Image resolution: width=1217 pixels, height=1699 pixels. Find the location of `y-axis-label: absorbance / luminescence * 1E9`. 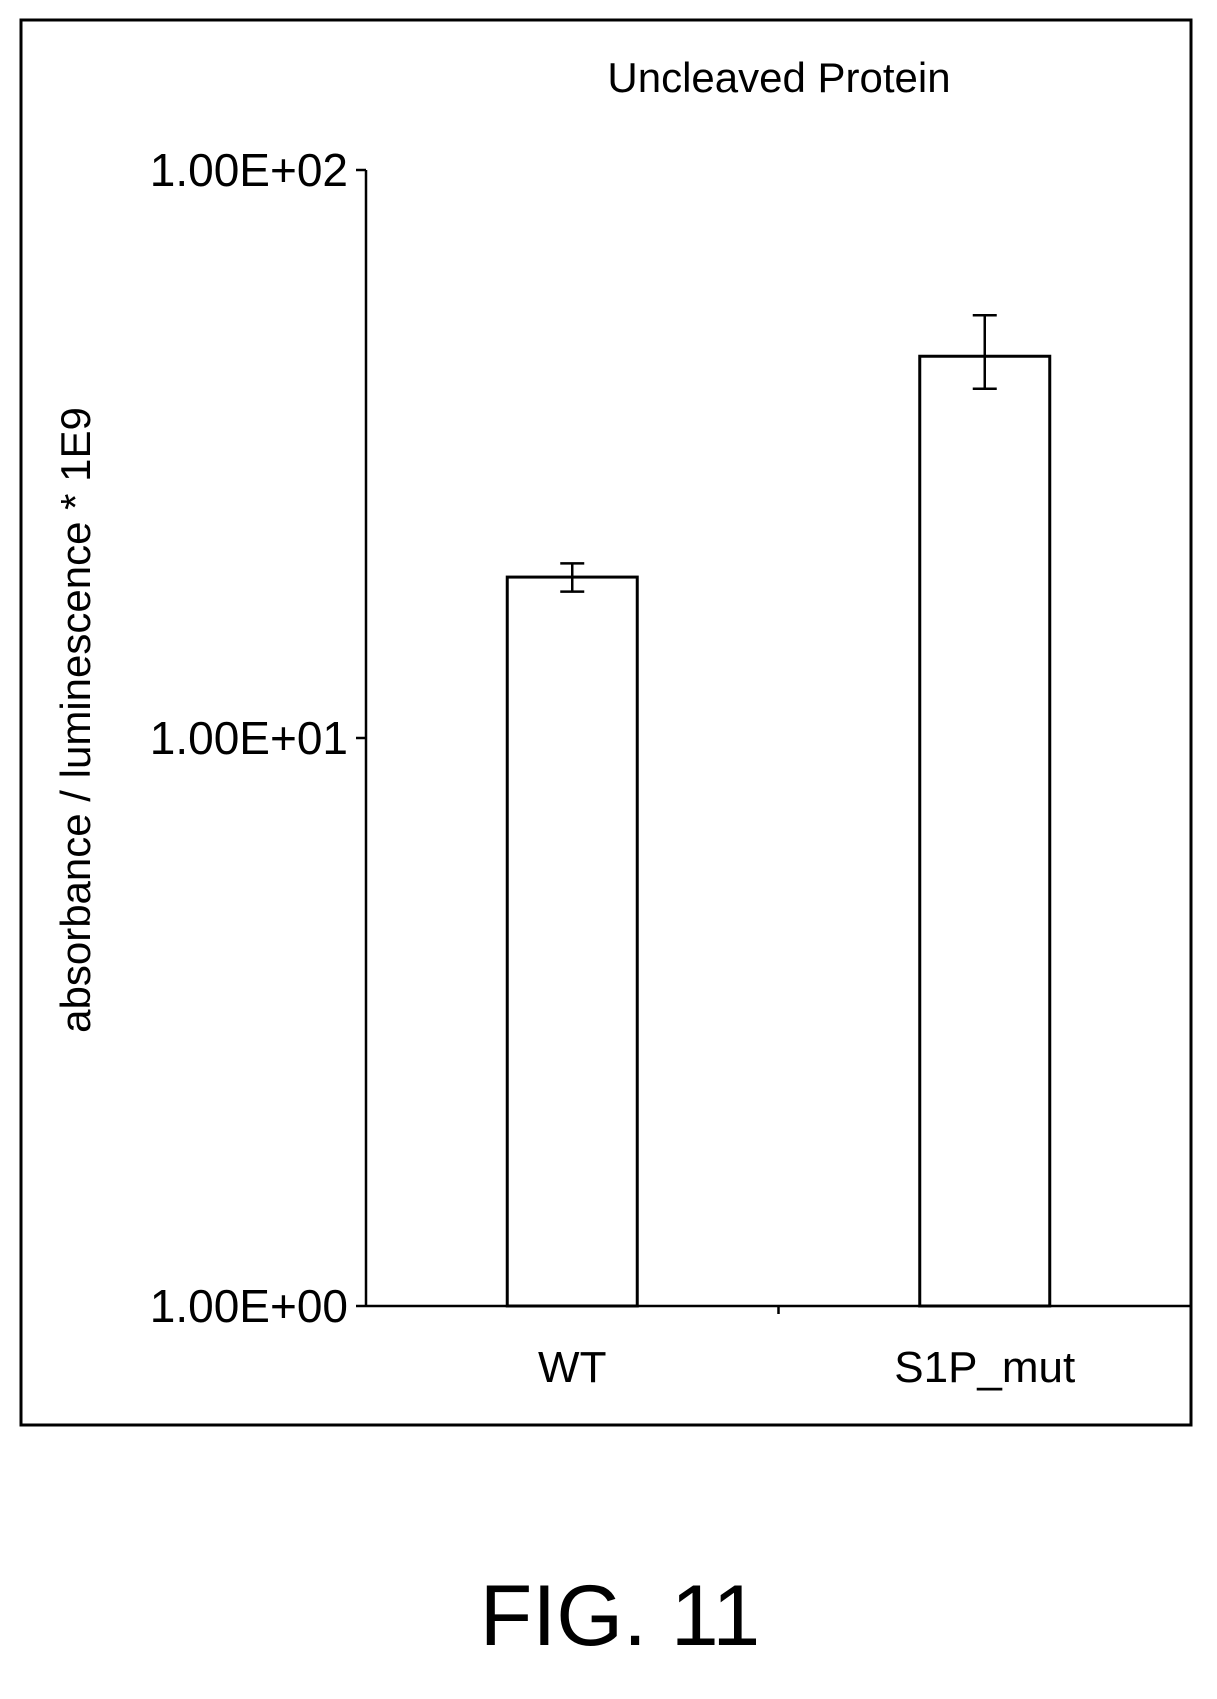

y-axis-label: absorbance / luminescence * 1E9 is located at coordinates (75, 720).